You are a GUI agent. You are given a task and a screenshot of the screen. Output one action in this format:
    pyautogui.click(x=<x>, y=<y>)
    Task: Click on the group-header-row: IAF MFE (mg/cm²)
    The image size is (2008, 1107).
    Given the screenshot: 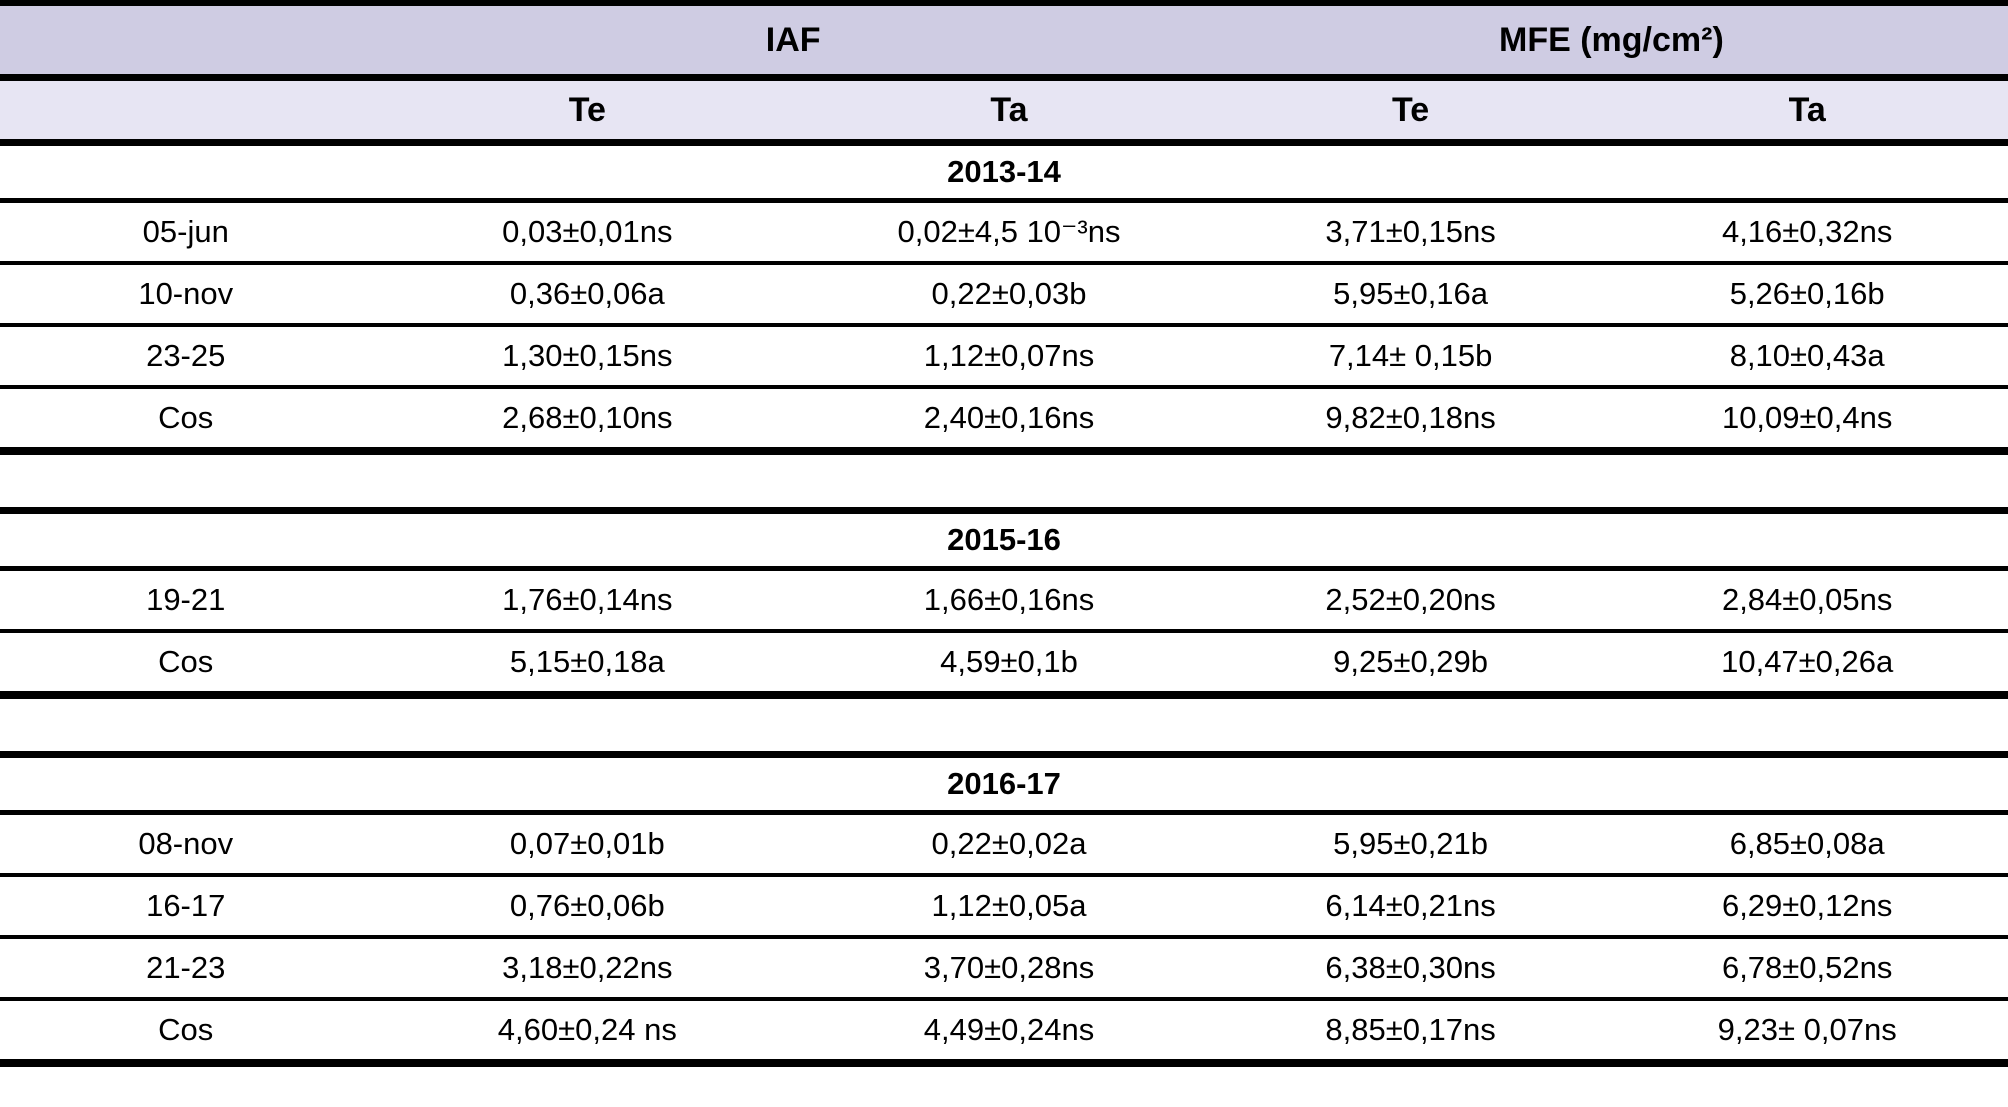 What is the action you would take?
    pyautogui.click(x=1004, y=42)
    